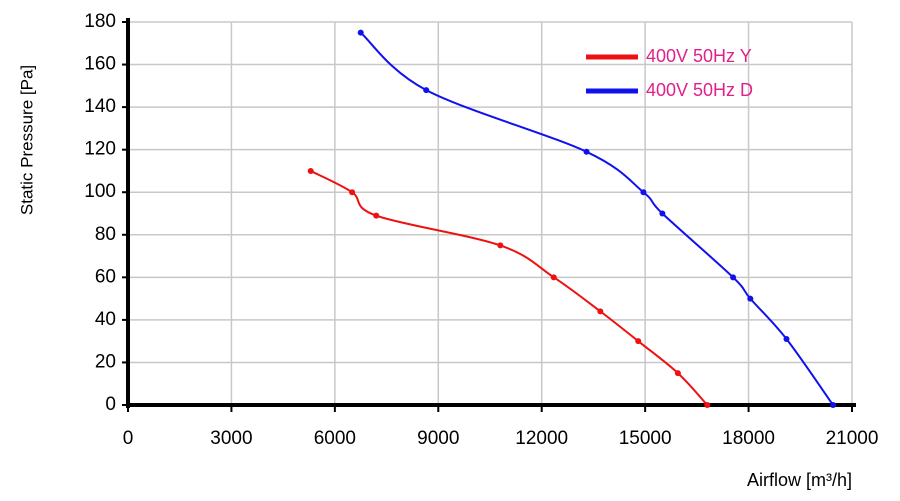 The width and height of the screenshot is (900, 501). I want to click on x-tick-label: 15000, so click(645, 438).